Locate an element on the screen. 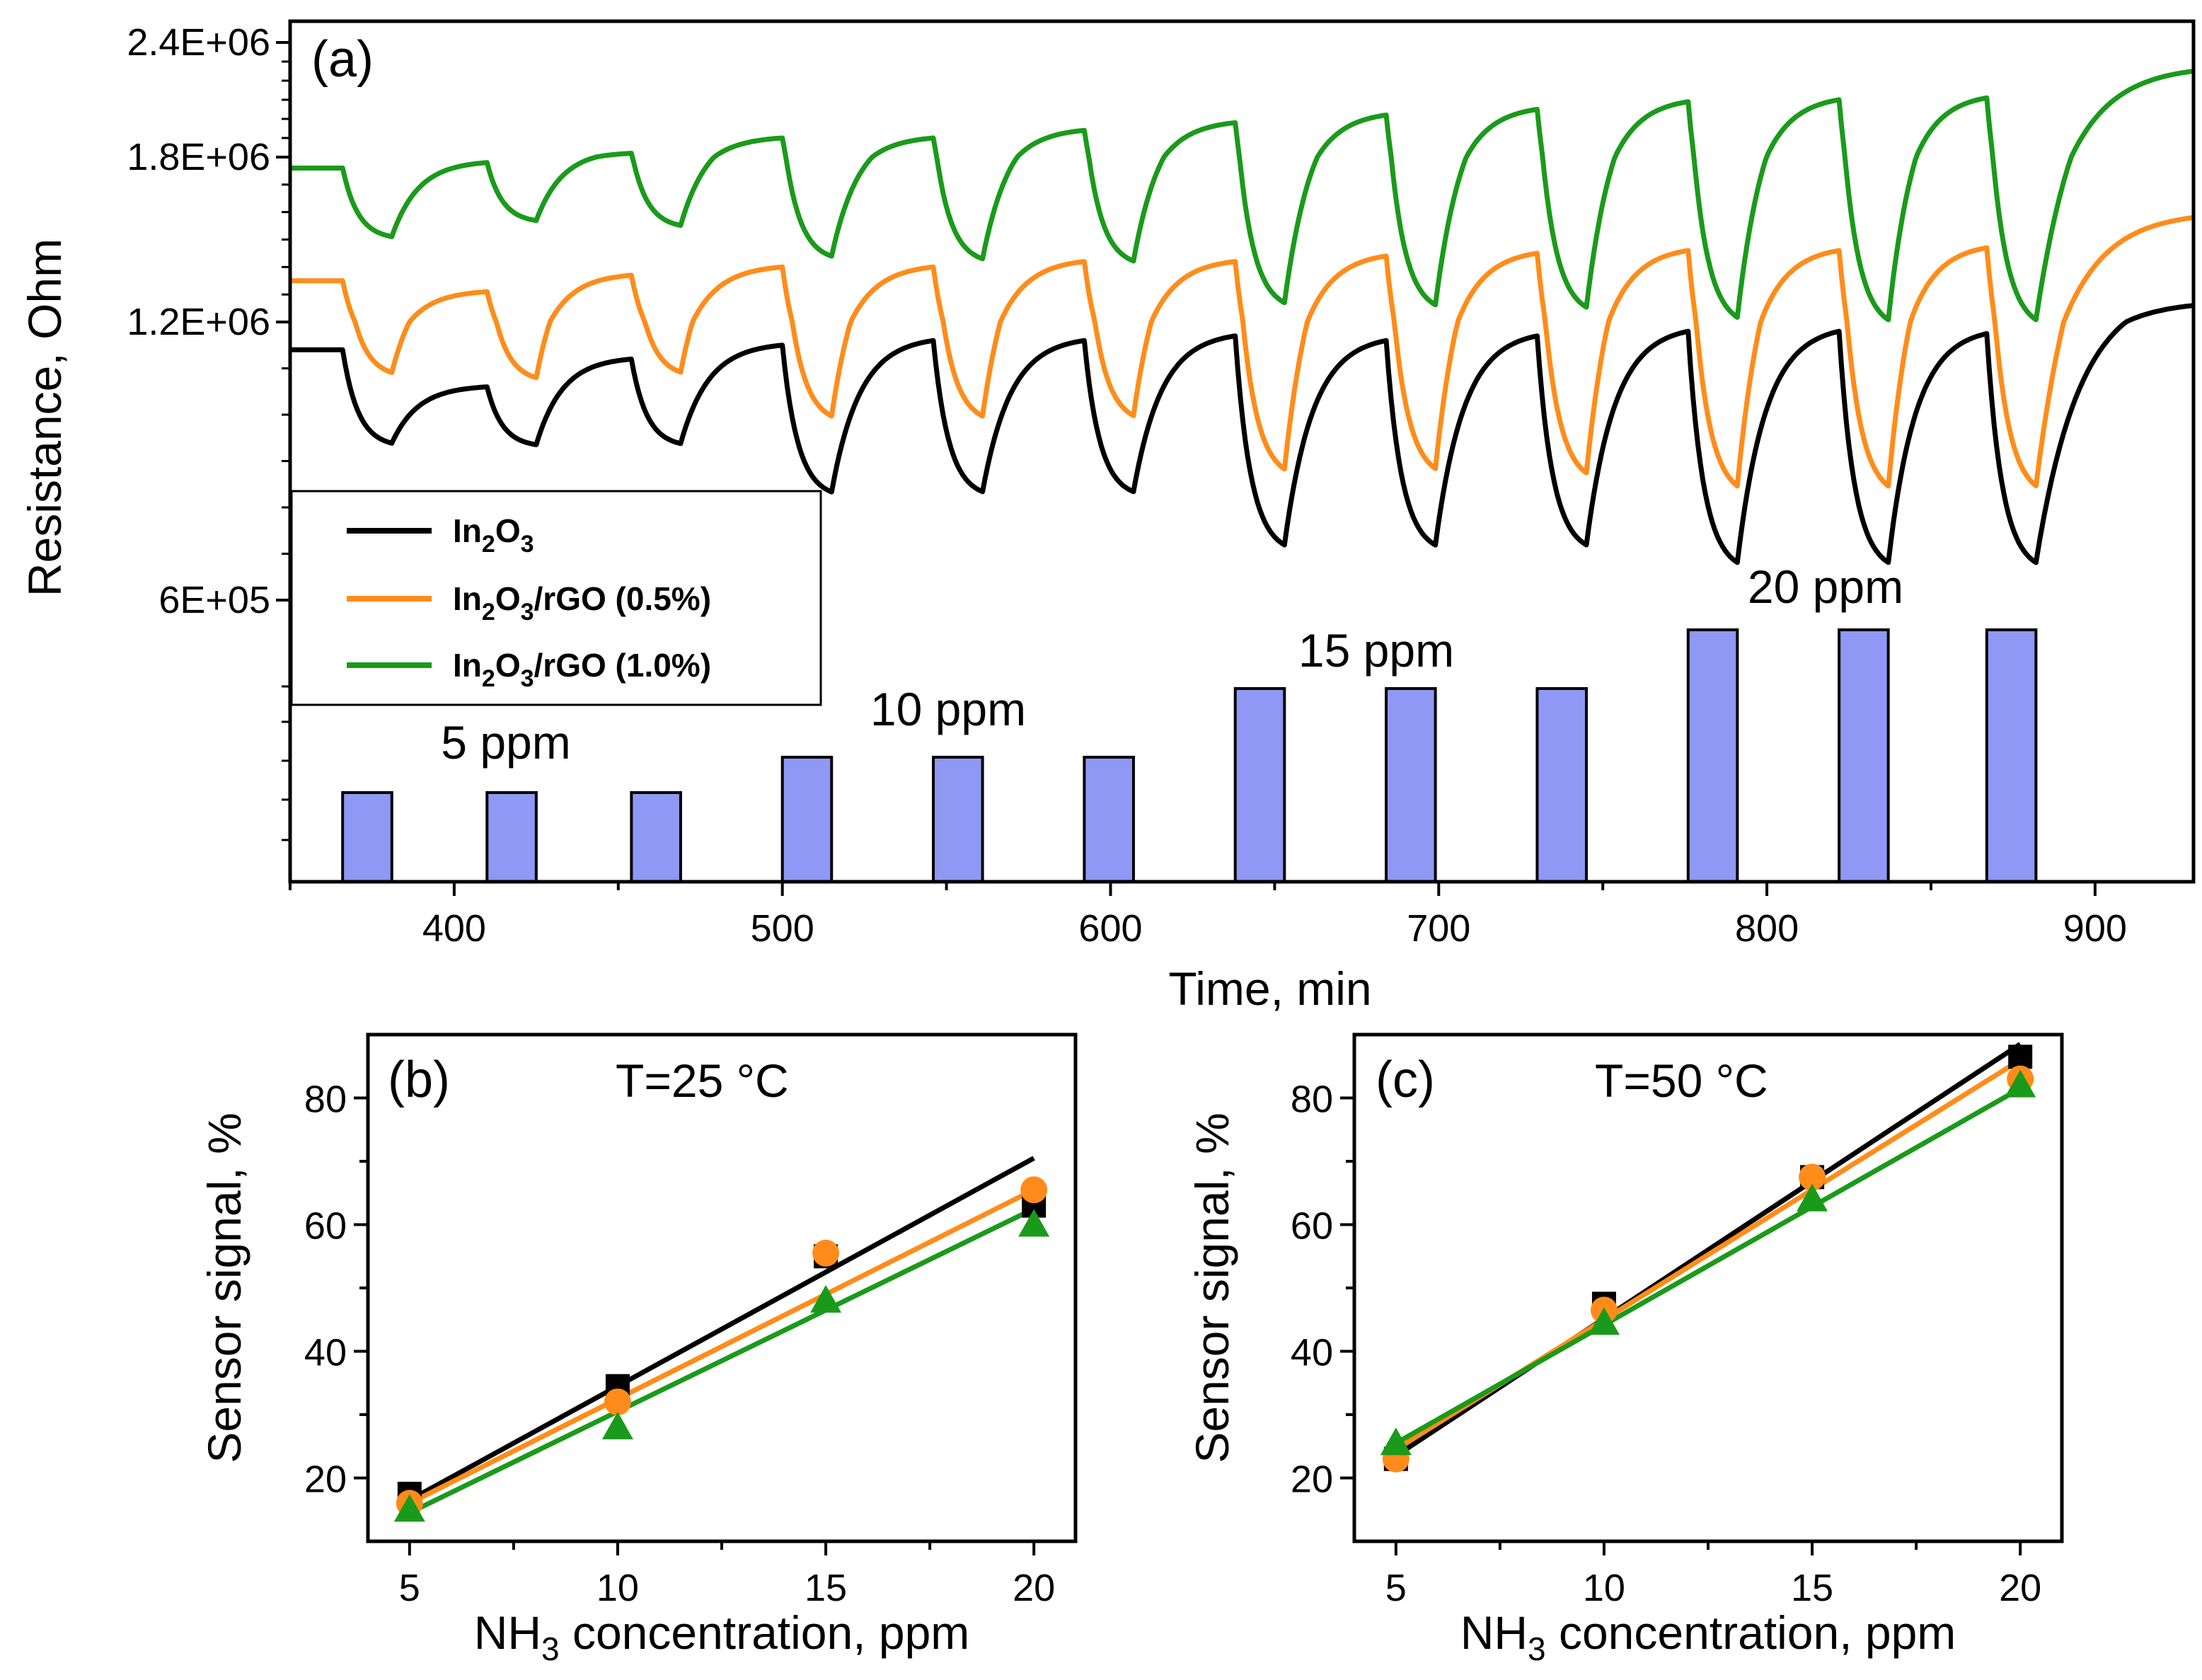  panel-c-frame is located at coordinates (1708, 1288).